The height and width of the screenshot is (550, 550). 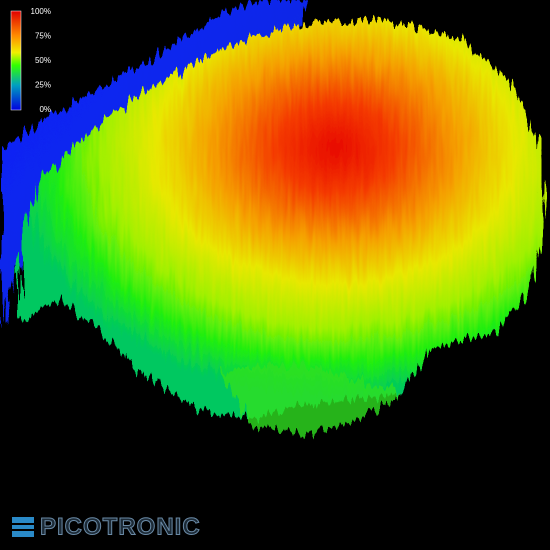 What do you see at coordinates (120, 526) in the screenshot?
I see `brand-name: PICOTRONIC` at bounding box center [120, 526].